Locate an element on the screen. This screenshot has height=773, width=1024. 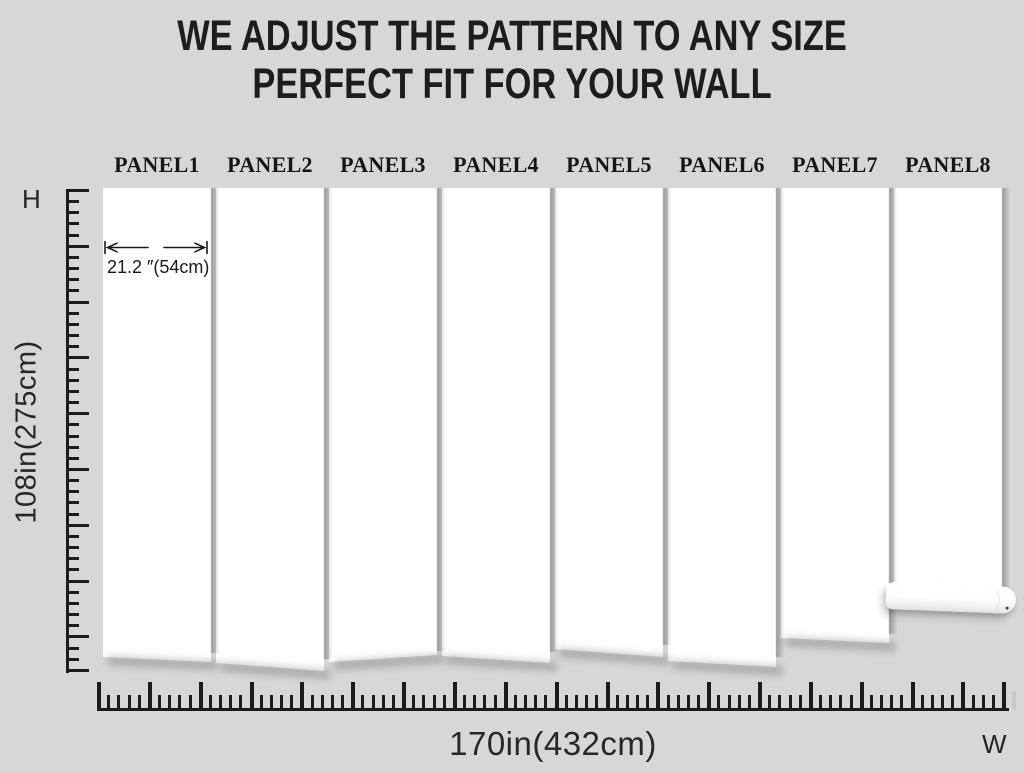
width-ruler-label: 170in(432cm) is located at coordinates (553, 743).